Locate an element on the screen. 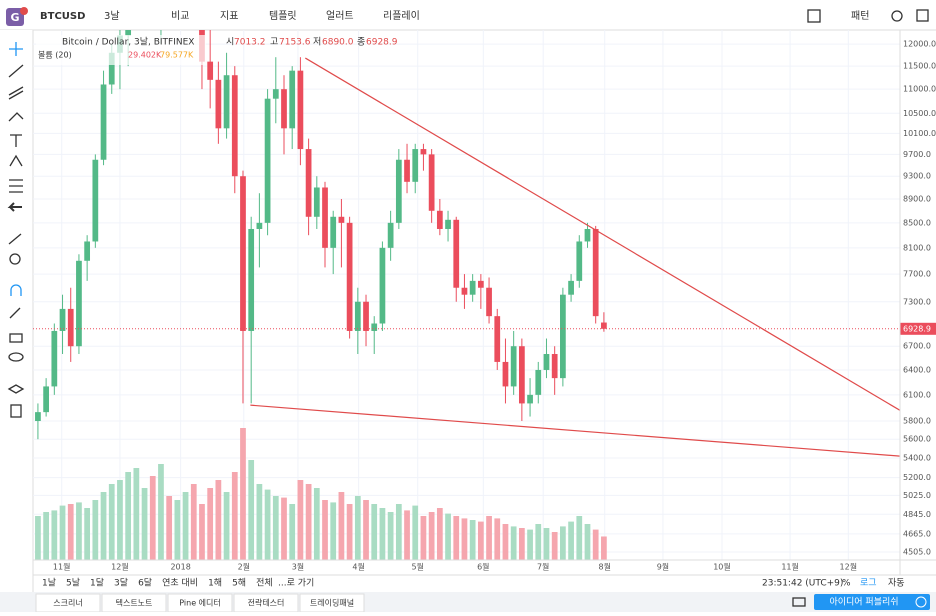 Image resolution: width=936 pixels, height=616 pixels. pattern: 패턴 is located at coordinates (860, 16).